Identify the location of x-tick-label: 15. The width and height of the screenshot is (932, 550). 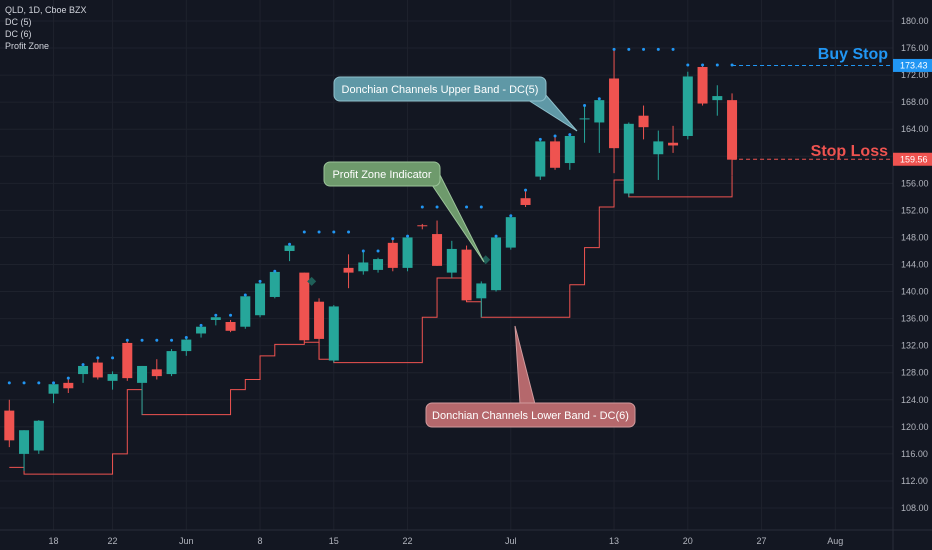
(334, 541).